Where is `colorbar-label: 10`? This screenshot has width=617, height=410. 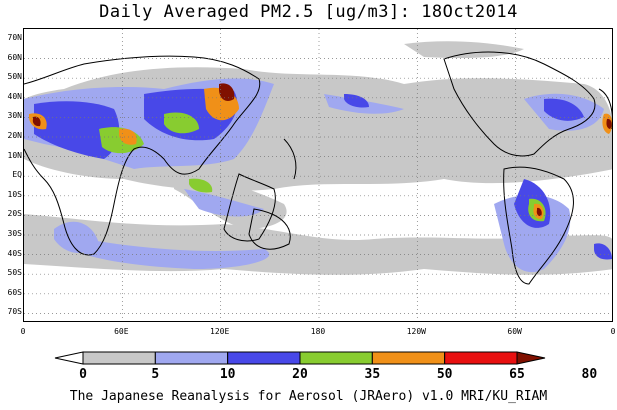
colorbar-label: 10 is located at coordinates (227, 374).